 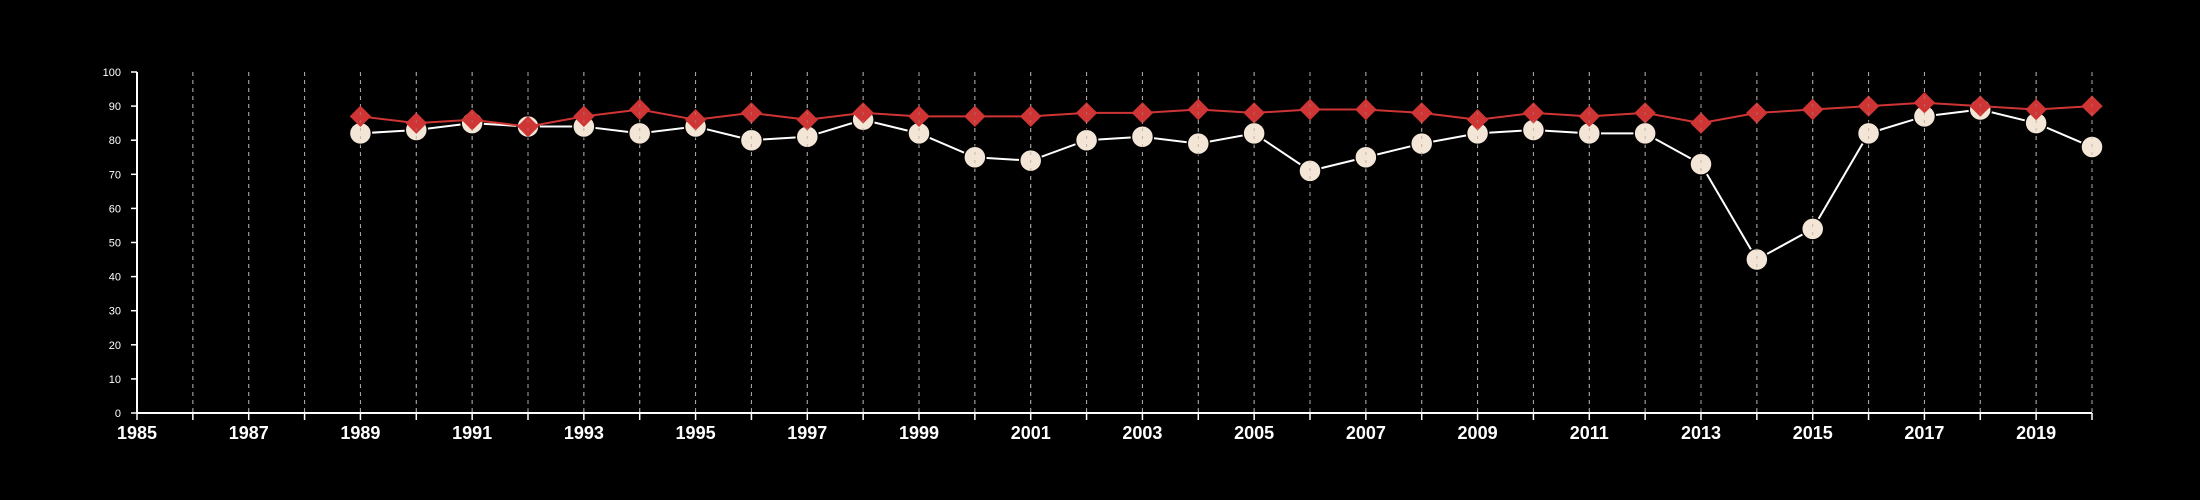 I want to click on diamond-series-line, so click(x=1226, y=114).